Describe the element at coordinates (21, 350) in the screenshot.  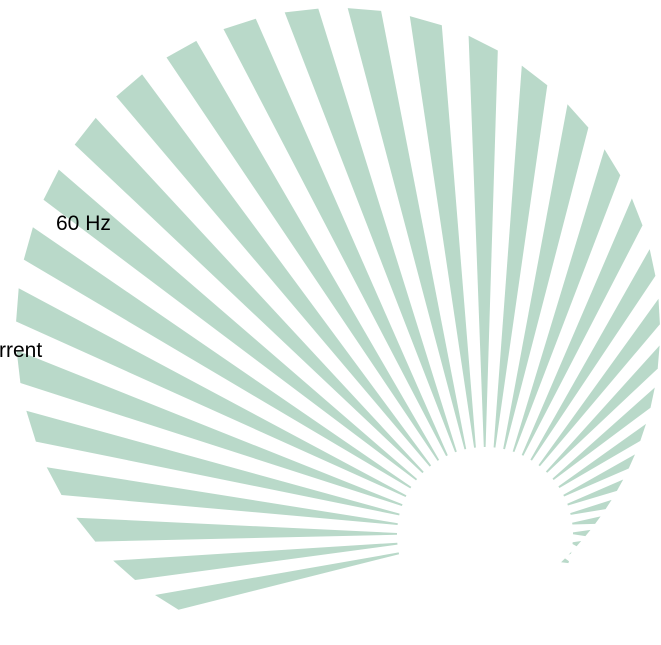
I see `current-text: rrent` at that location.